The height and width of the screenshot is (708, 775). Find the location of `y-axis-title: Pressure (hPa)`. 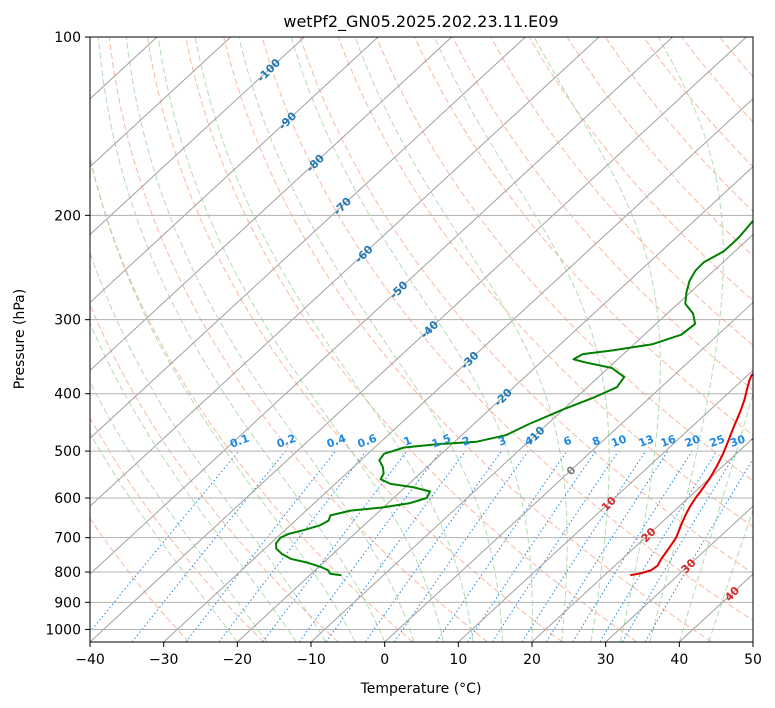

y-axis-title: Pressure (hPa) is located at coordinates (20, 339).